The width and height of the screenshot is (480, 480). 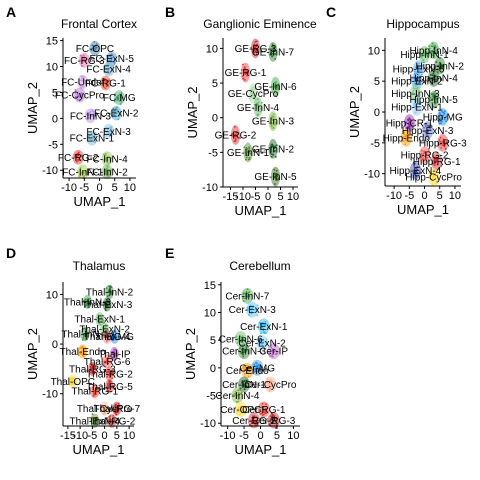 I want to click on cluster-label: Cer-CycPro, so click(x=270, y=385).